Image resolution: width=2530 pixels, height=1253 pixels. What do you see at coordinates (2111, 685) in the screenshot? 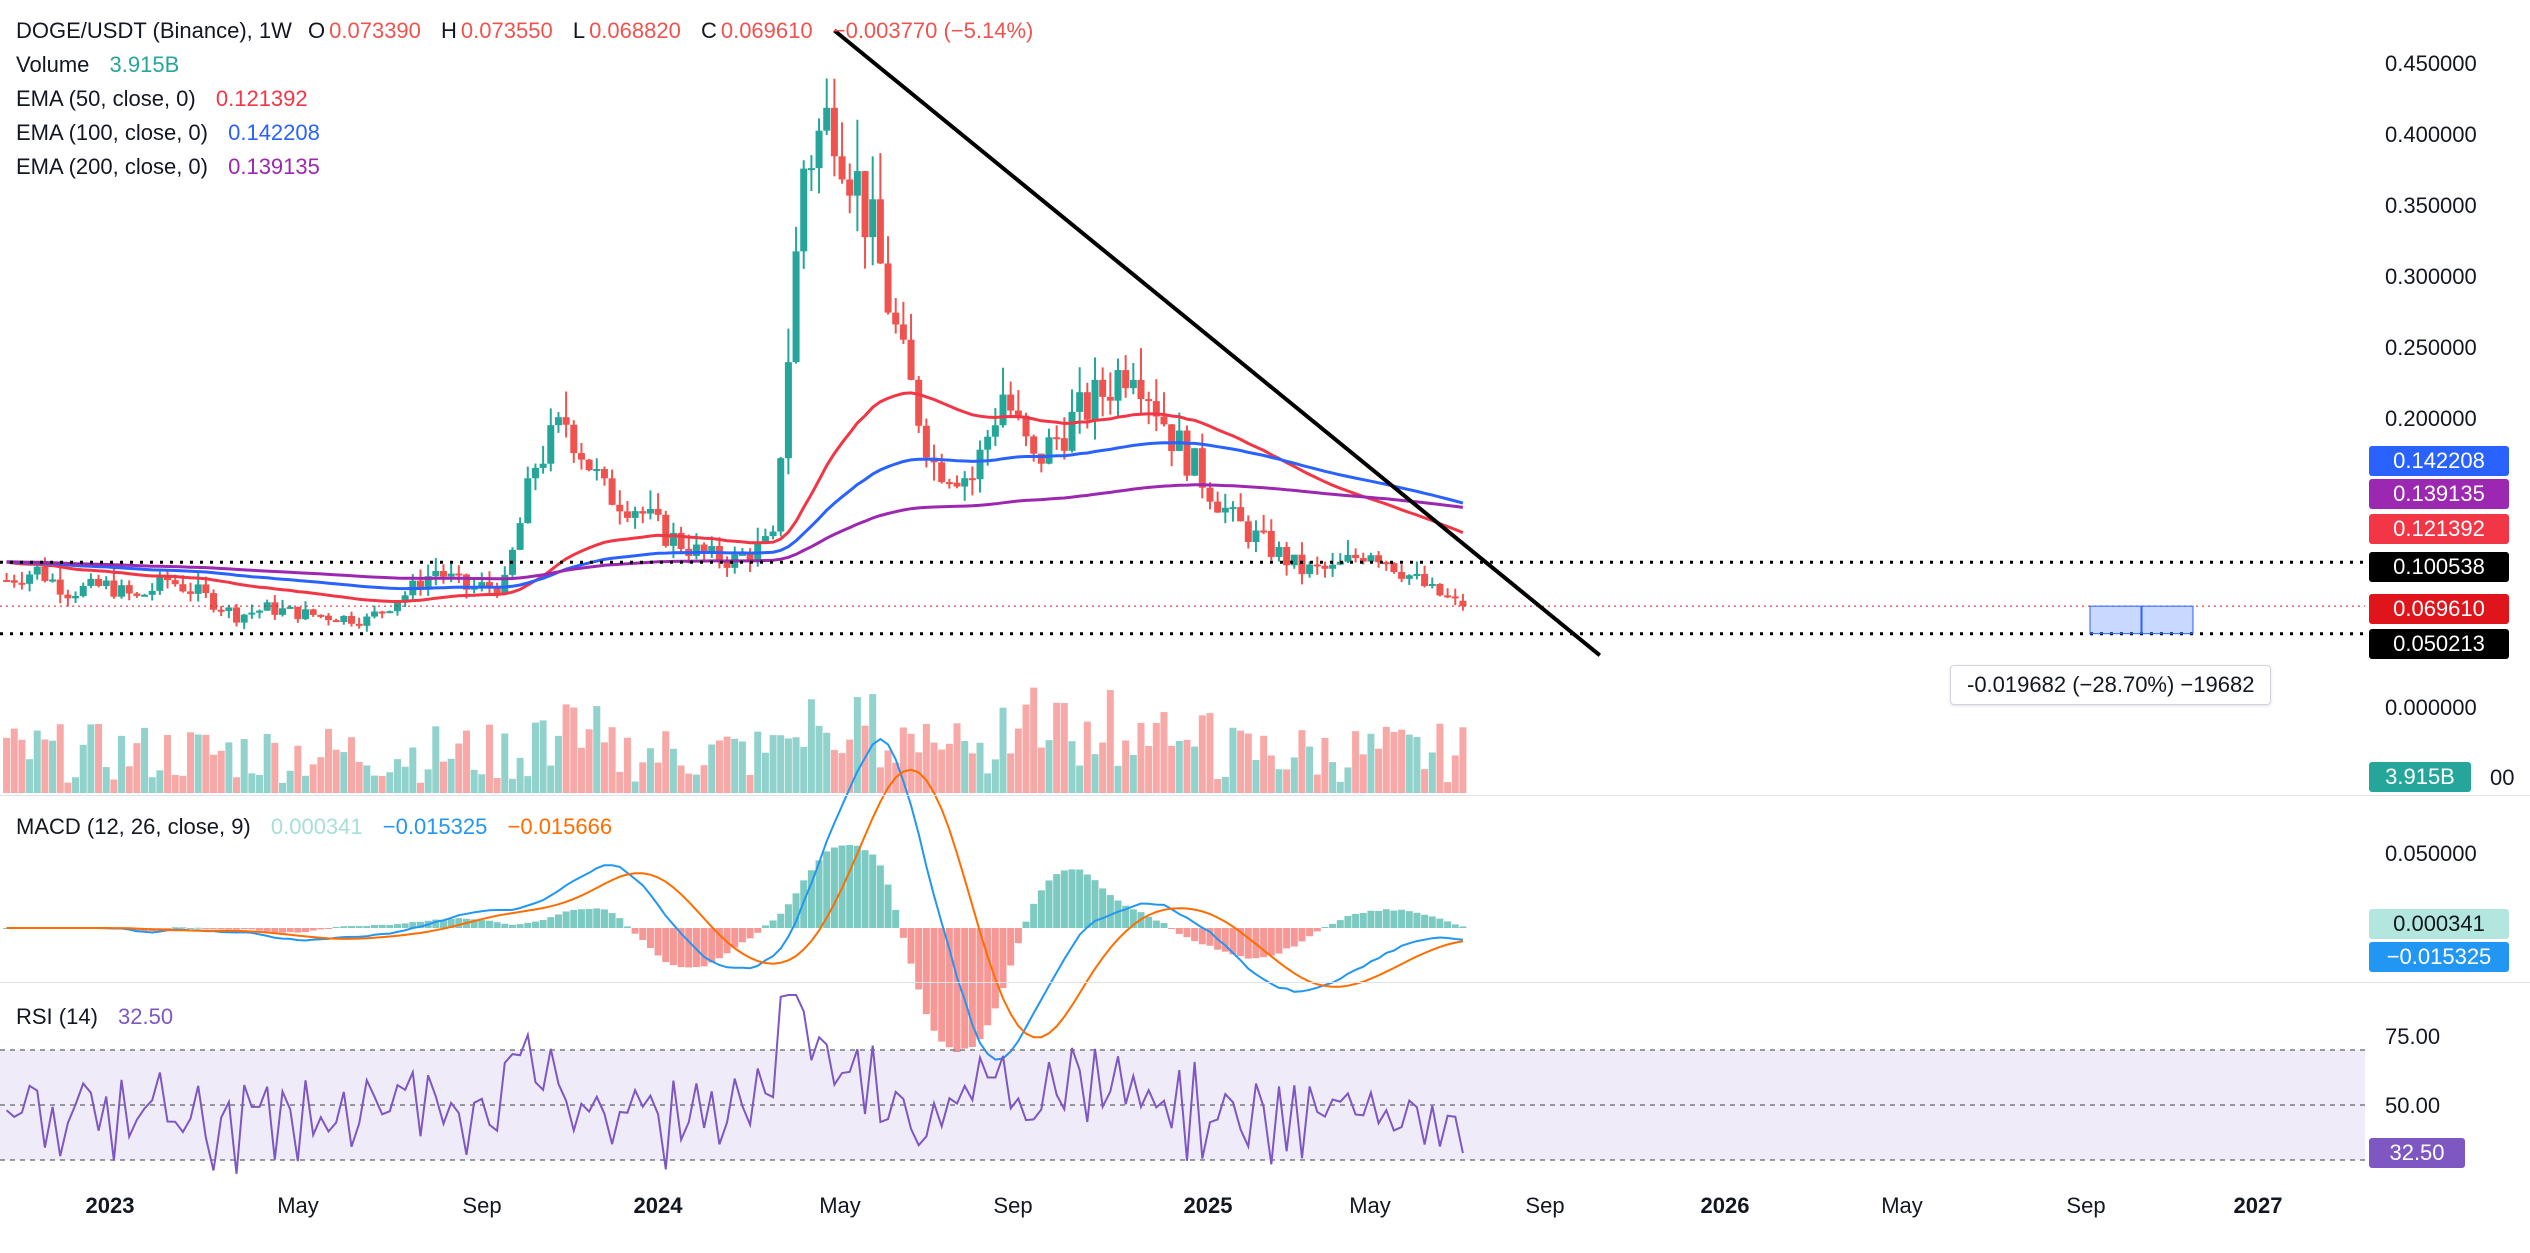
I see `price-range-measure-label: -0.019682 (−28.70%) −19682` at bounding box center [2111, 685].